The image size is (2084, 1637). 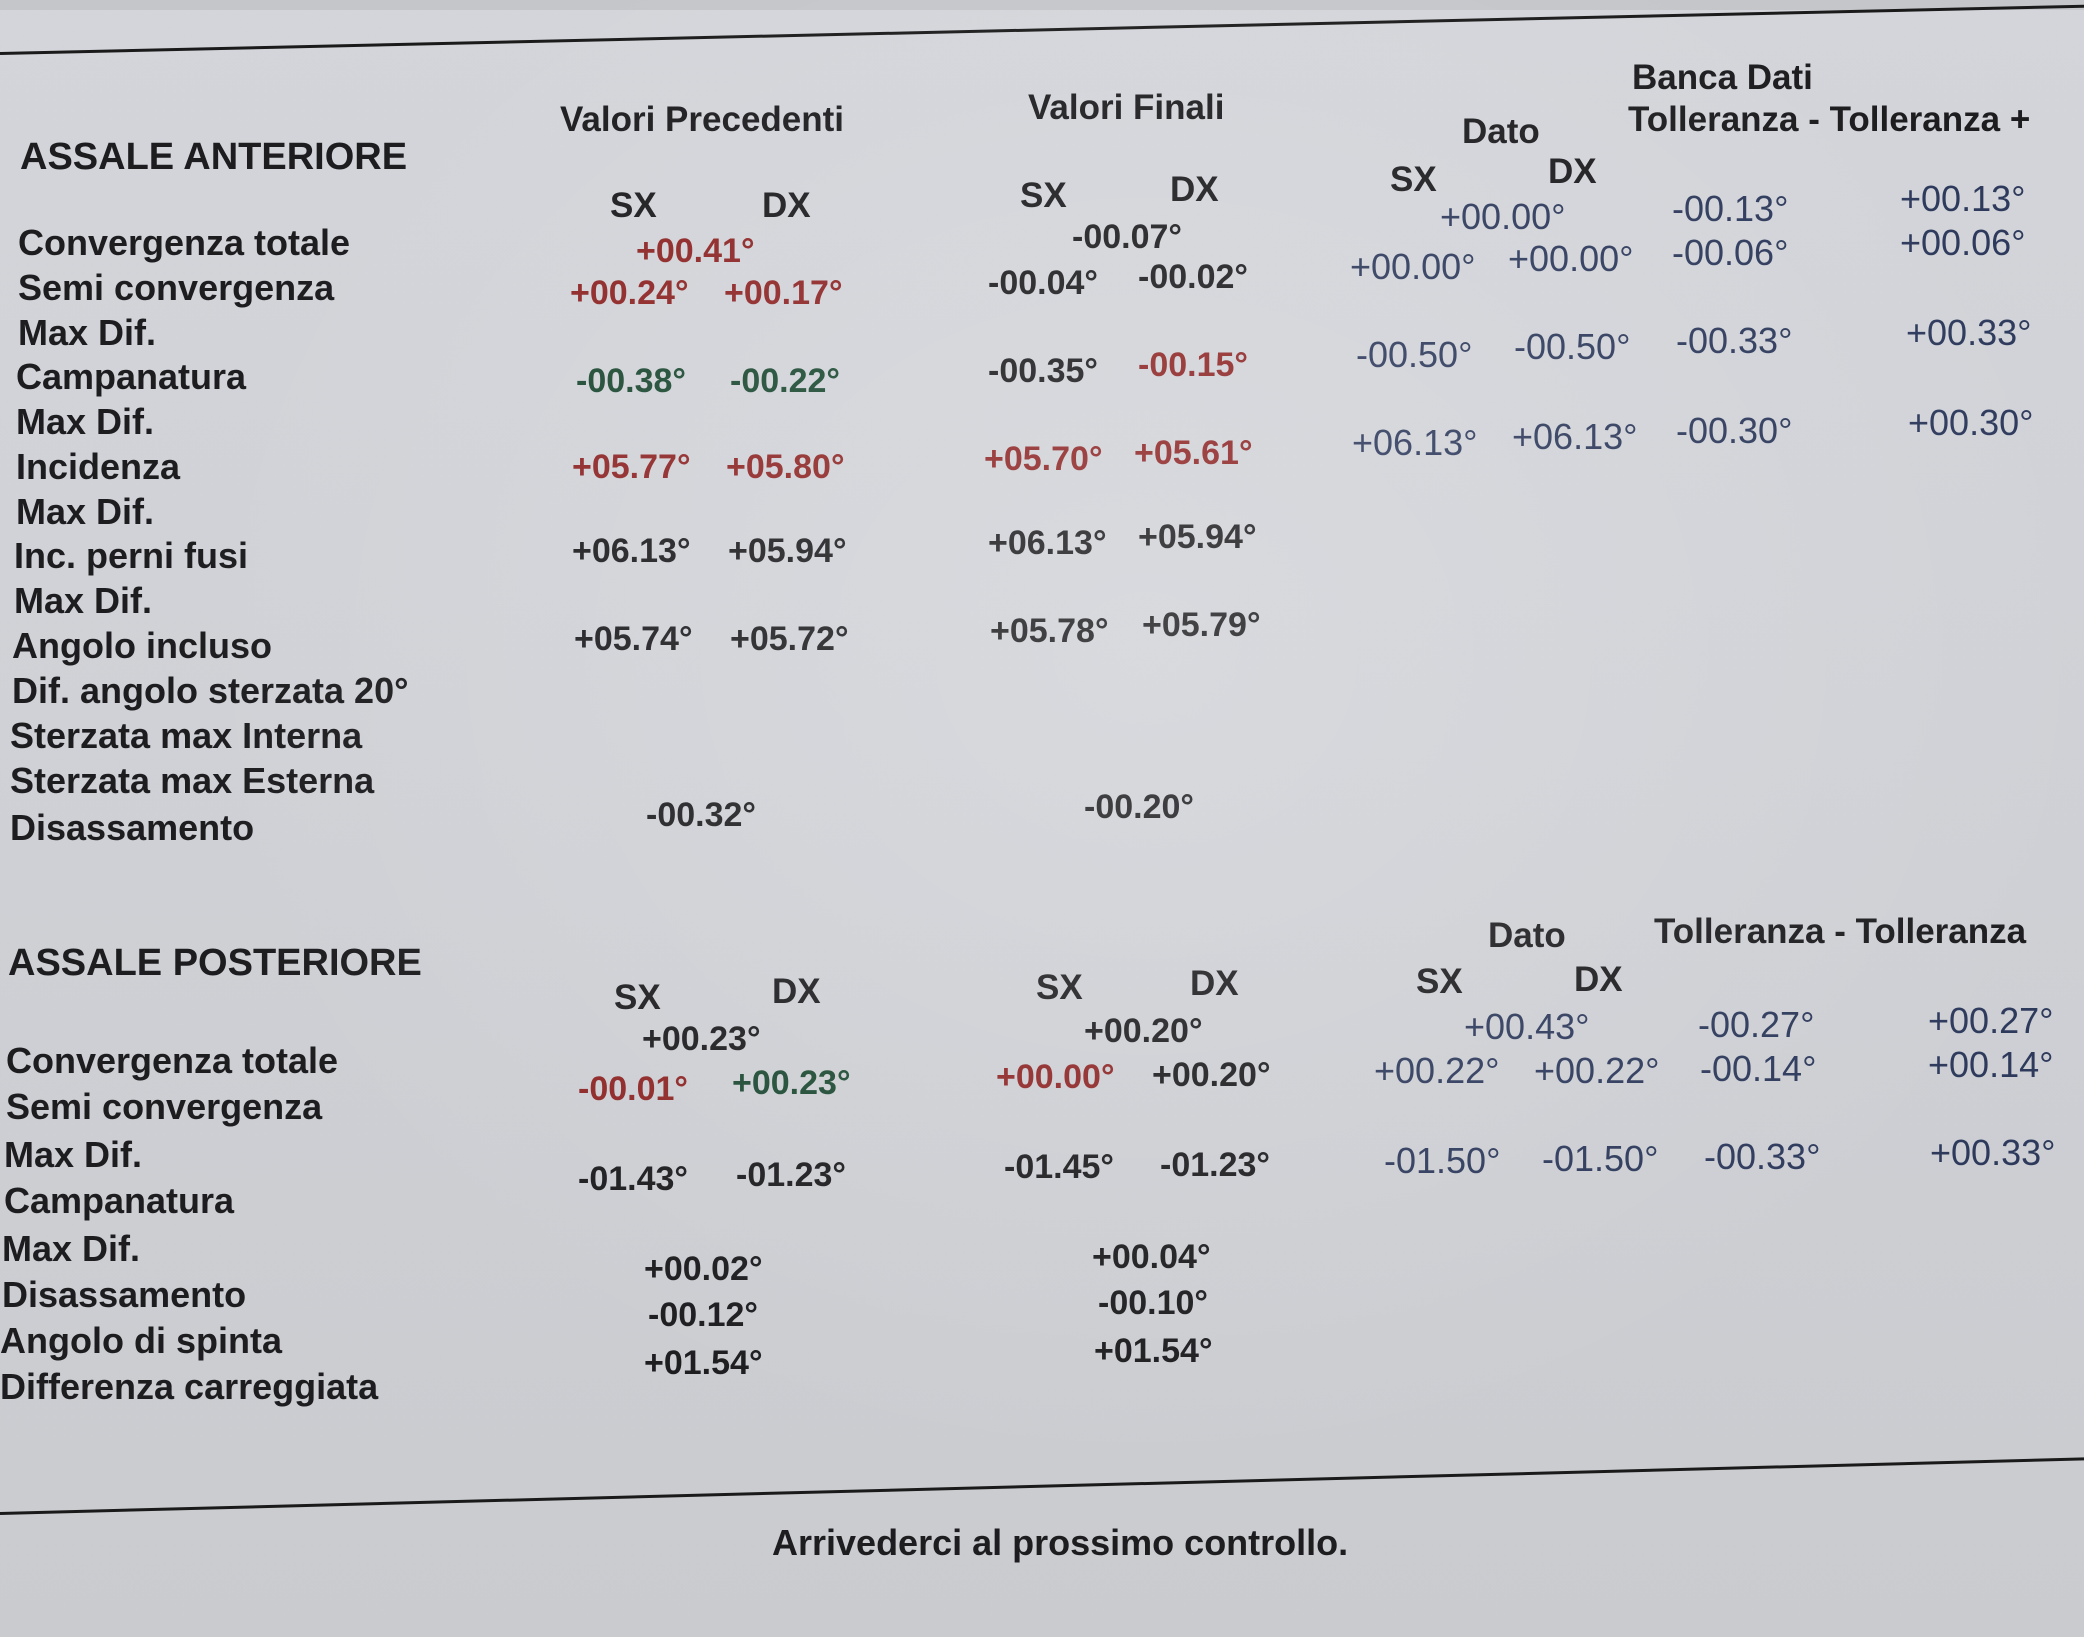 What do you see at coordinates (214, 157) in the screenshot?
I see `front-axle-title: ASSALE ANTERIORE` at bounding box center [214, 157].